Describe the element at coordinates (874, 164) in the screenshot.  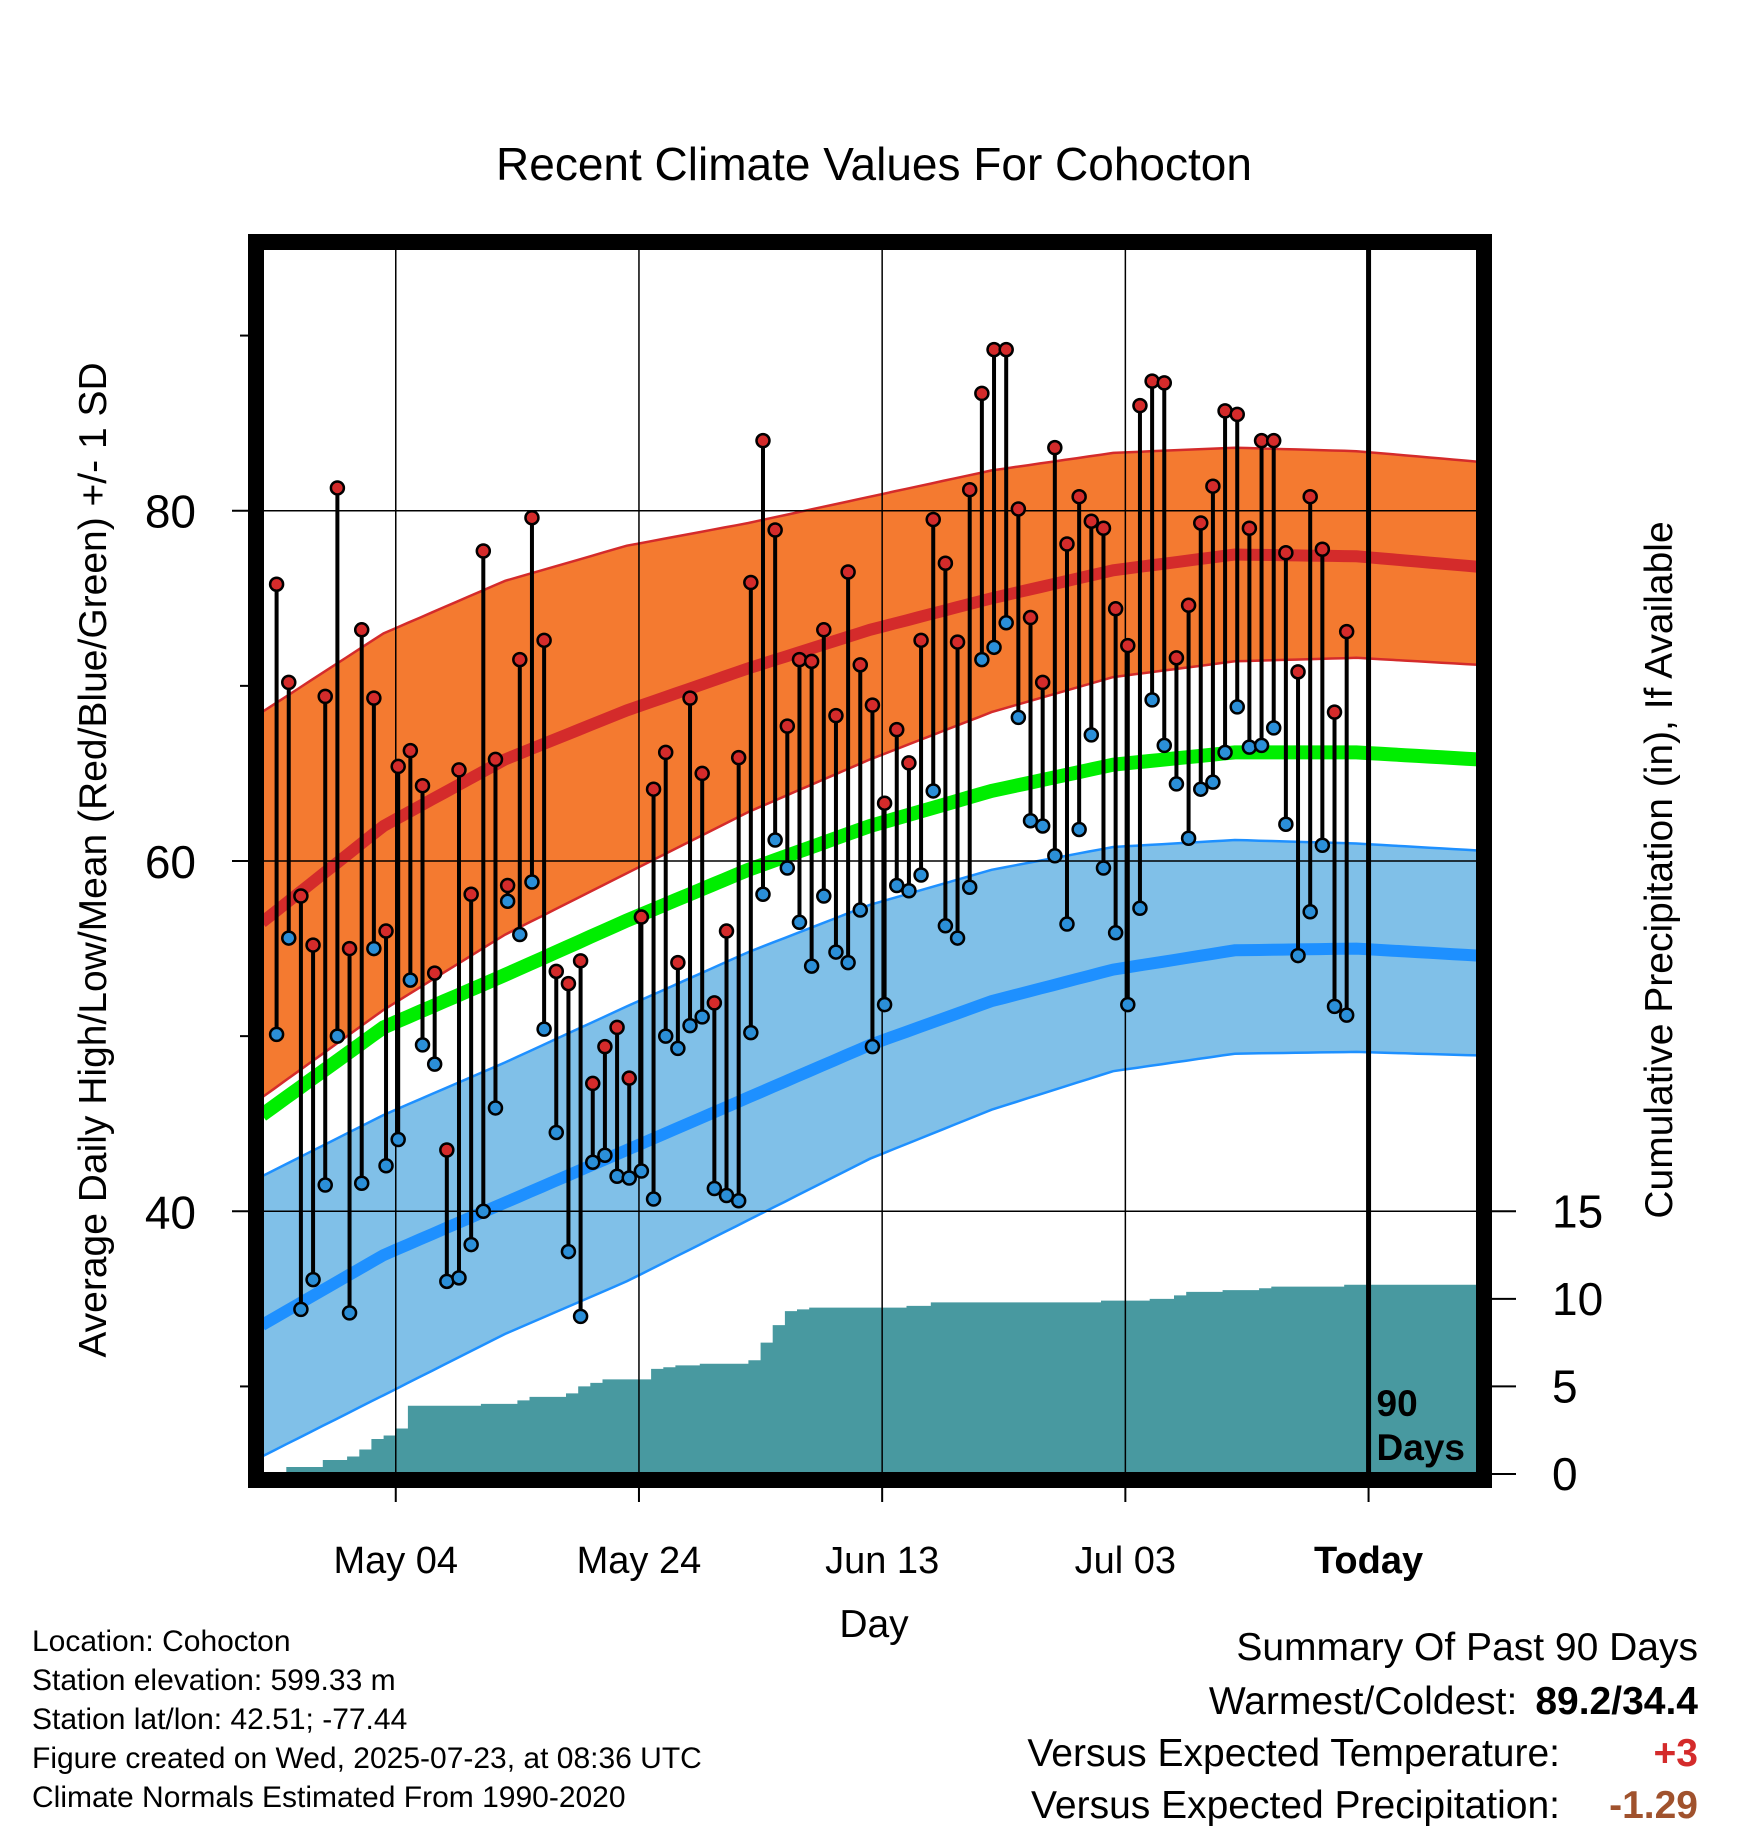
I see `chart-title: Recent Climate Values For Cohocton` at that location.